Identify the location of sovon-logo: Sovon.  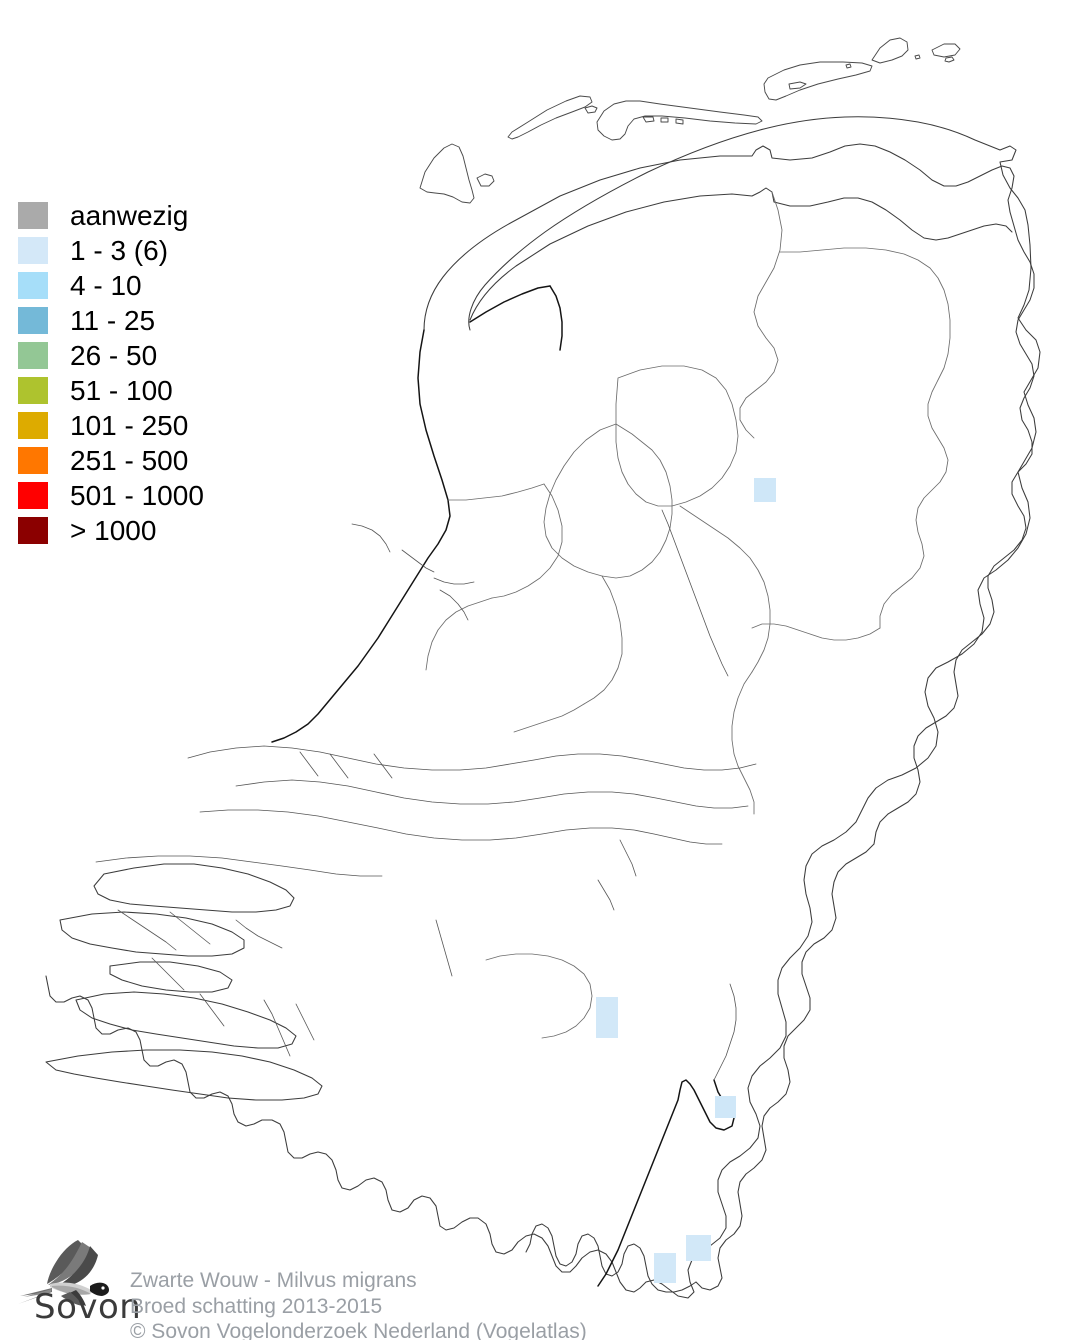
(78, 1285).